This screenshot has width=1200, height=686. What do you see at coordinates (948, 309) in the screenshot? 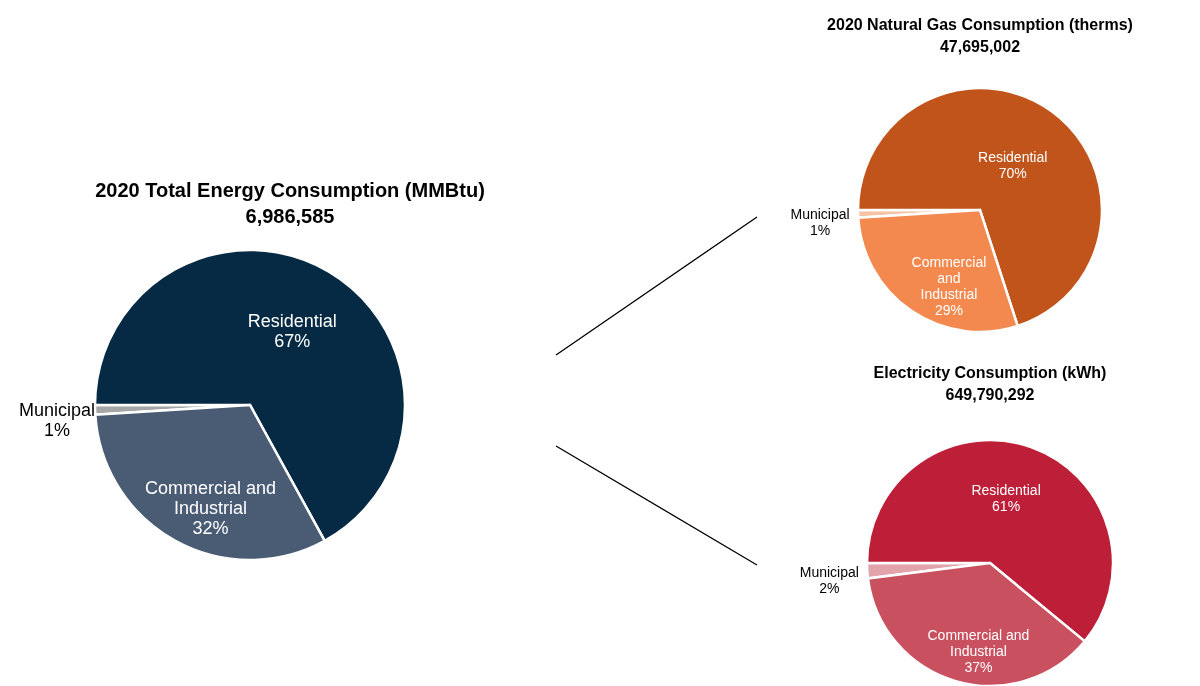
I see `data-label: 29%` at bounding box center [948, 309].